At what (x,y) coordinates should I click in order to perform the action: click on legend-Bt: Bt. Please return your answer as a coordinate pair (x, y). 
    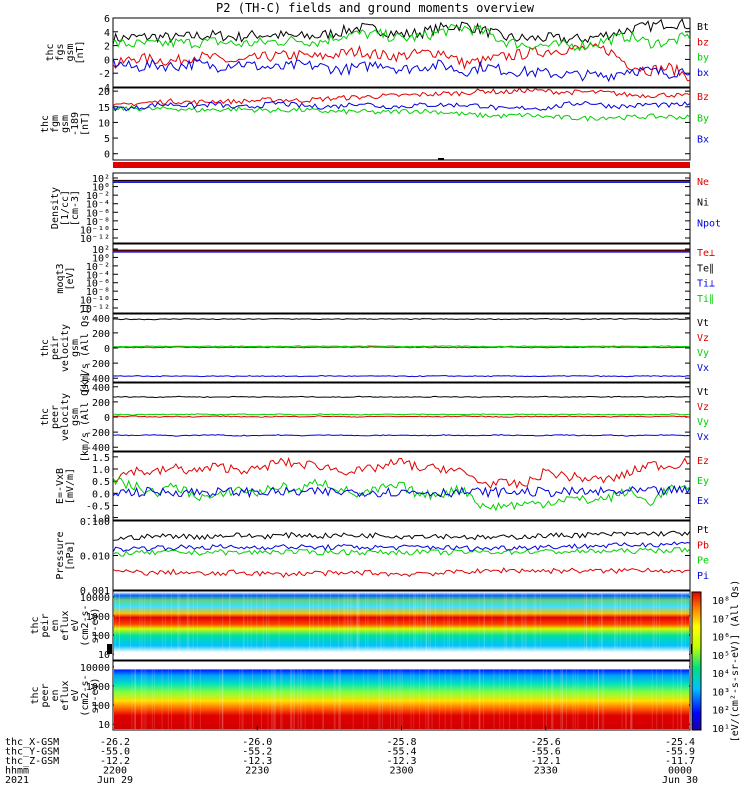
    Looking at the image, I should click on (703, 27).